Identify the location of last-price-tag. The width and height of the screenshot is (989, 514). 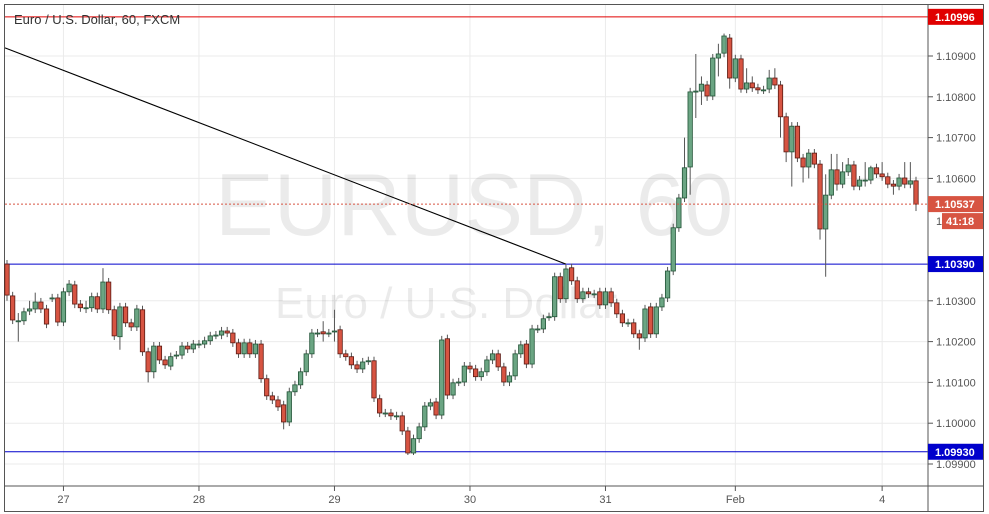
(955, 204).